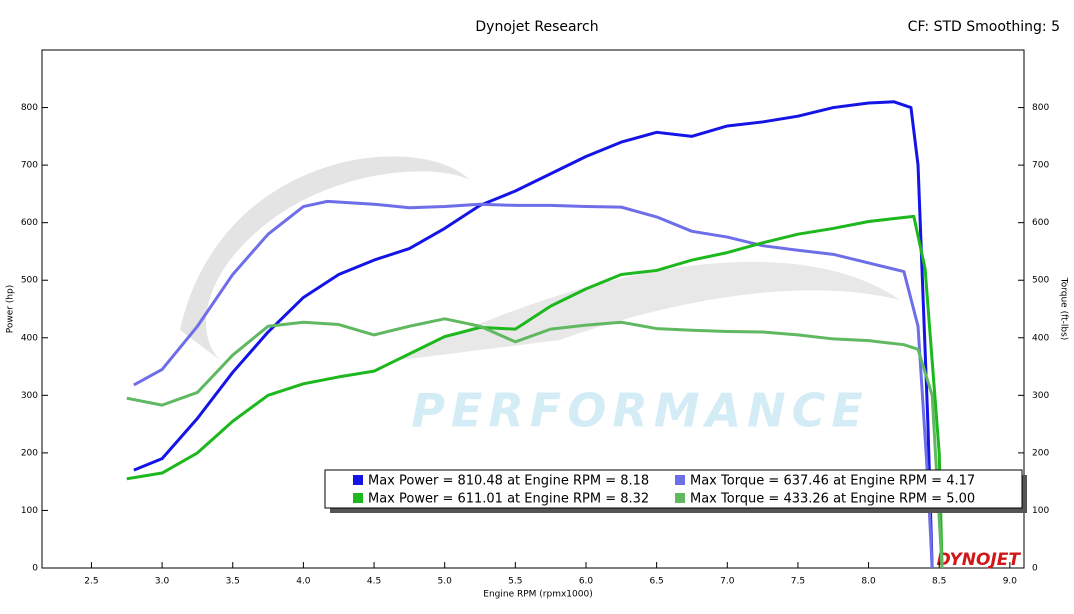  I want to click on x-axis-label: Engine RPM (rpmx1000), so click(537, 595).